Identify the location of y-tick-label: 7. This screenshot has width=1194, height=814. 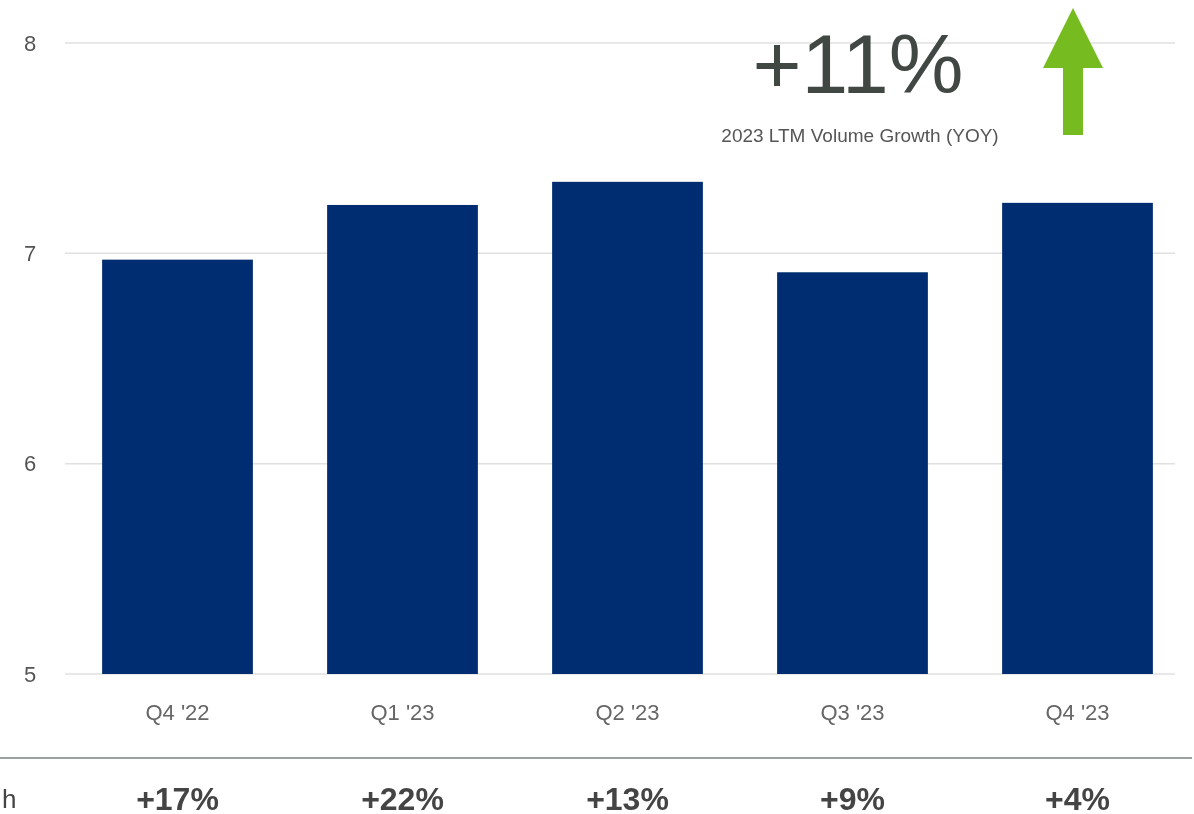
(30, 254).